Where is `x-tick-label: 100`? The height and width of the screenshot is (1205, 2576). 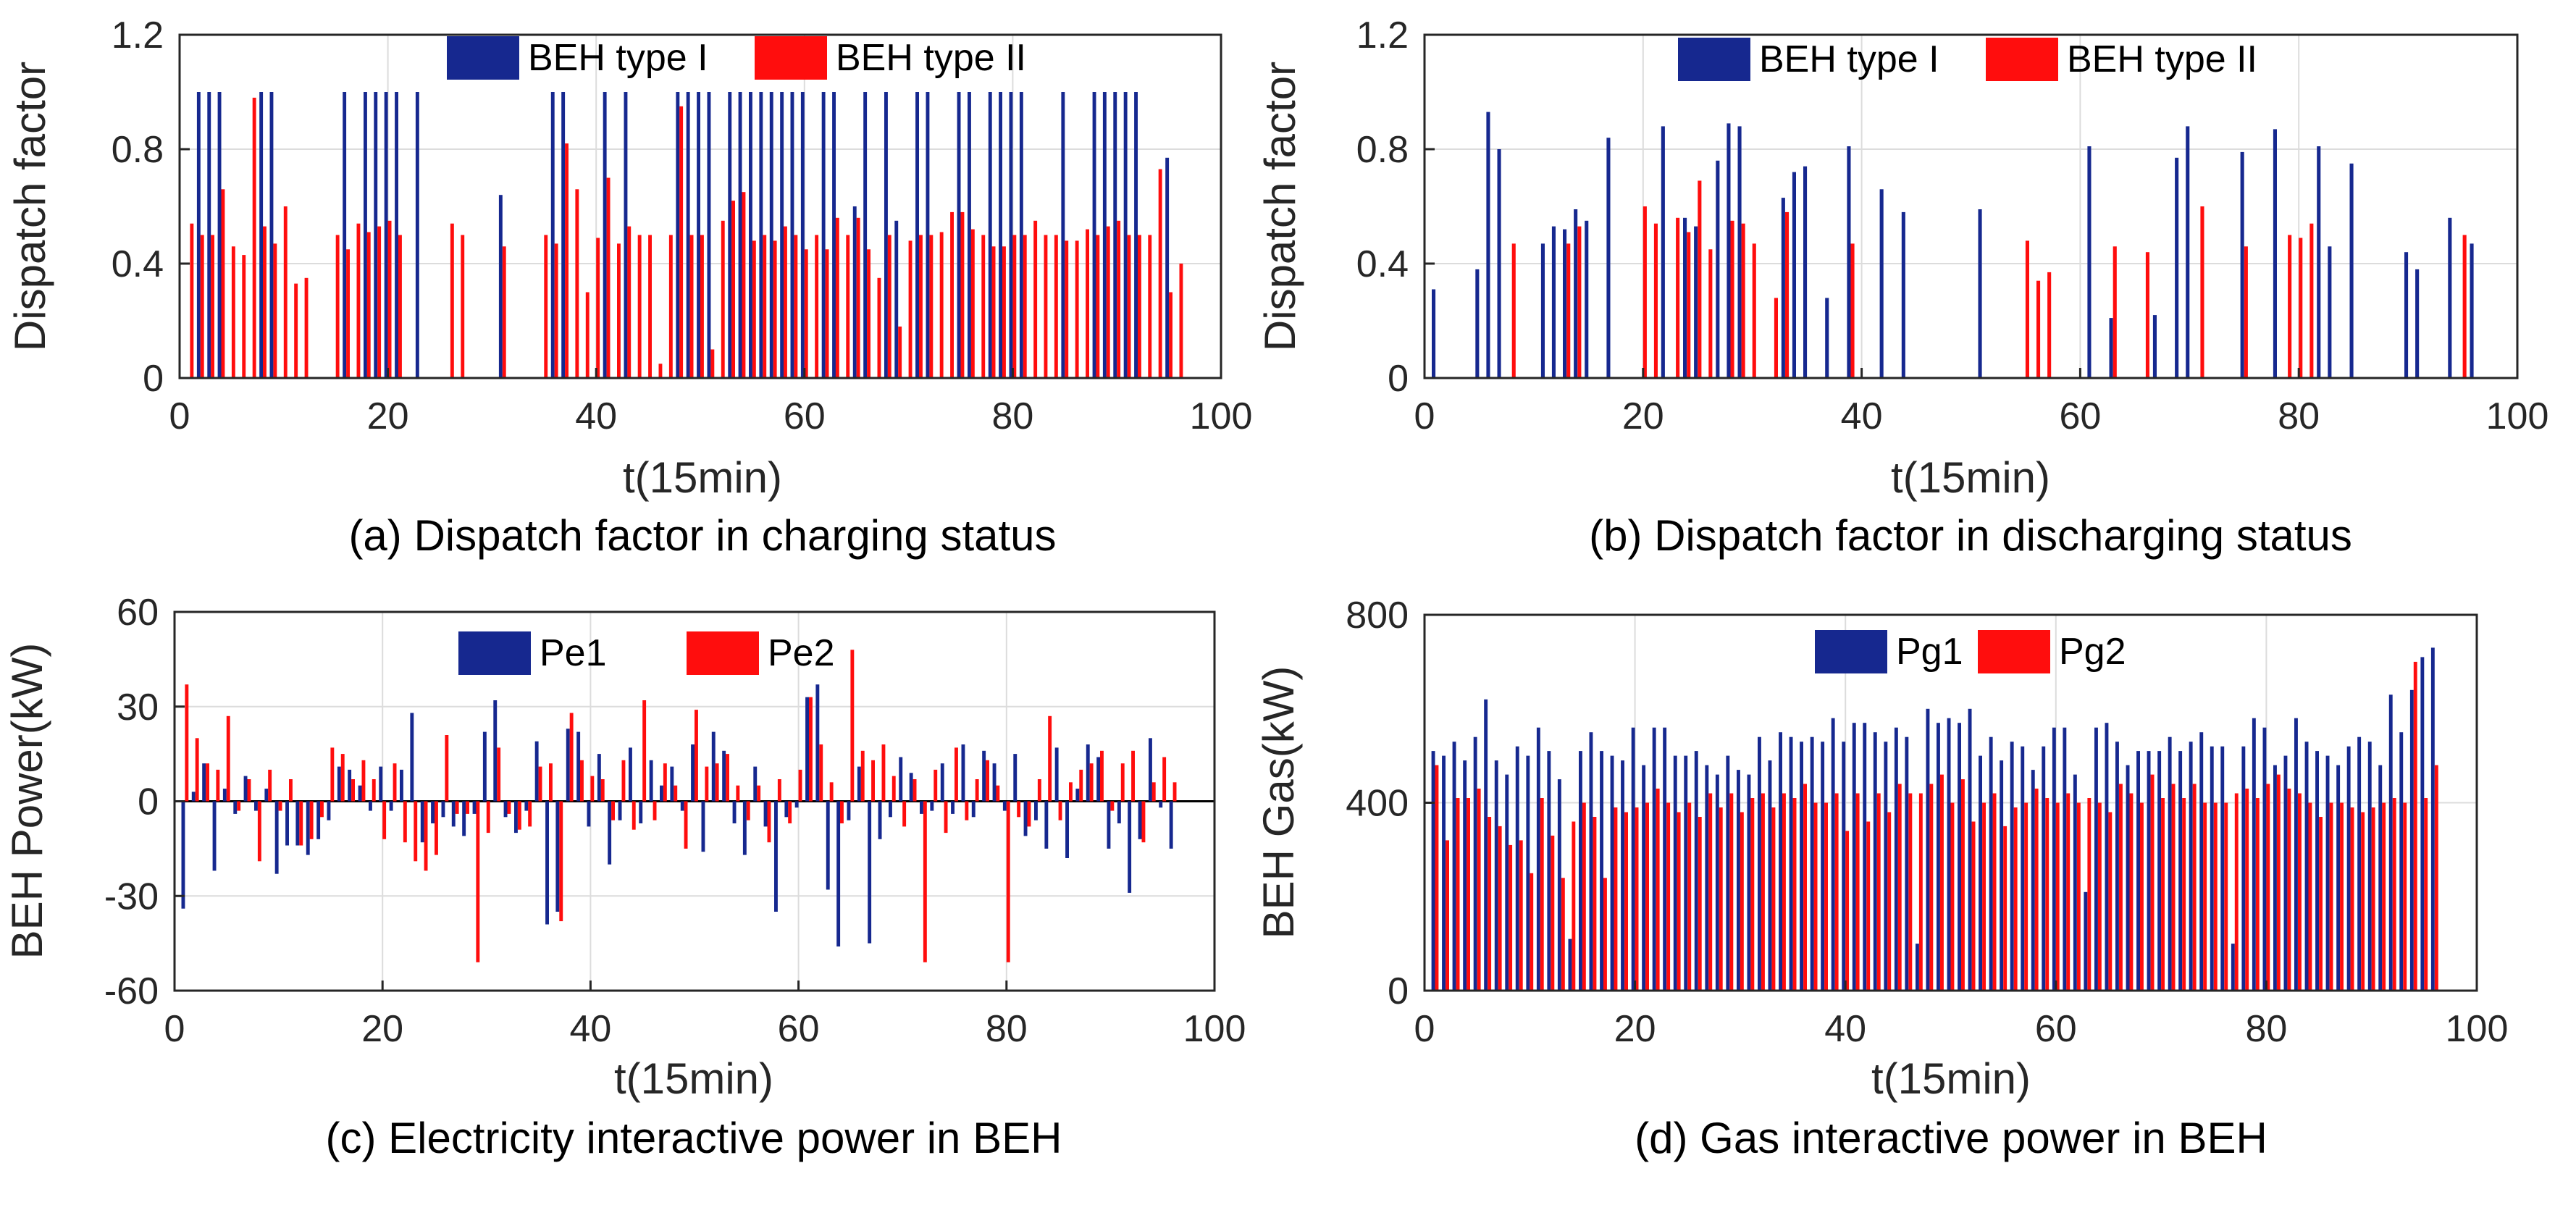
x-tick-label: 100 is located at coordinates (2477, 1029).